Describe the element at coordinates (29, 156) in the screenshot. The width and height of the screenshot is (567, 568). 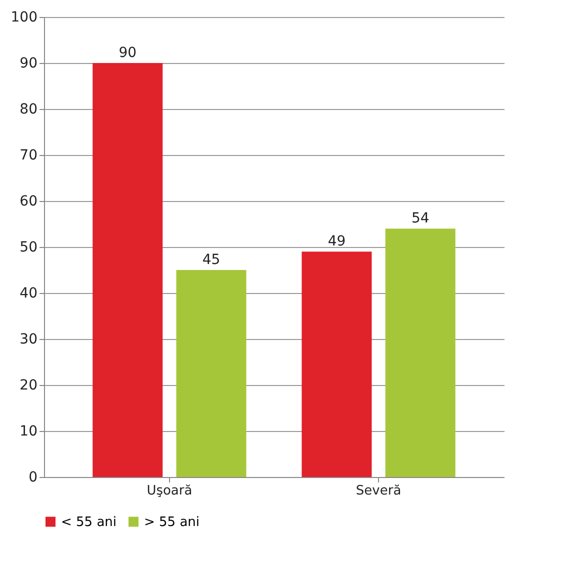
I see `y-tick-label: 70` at that location.